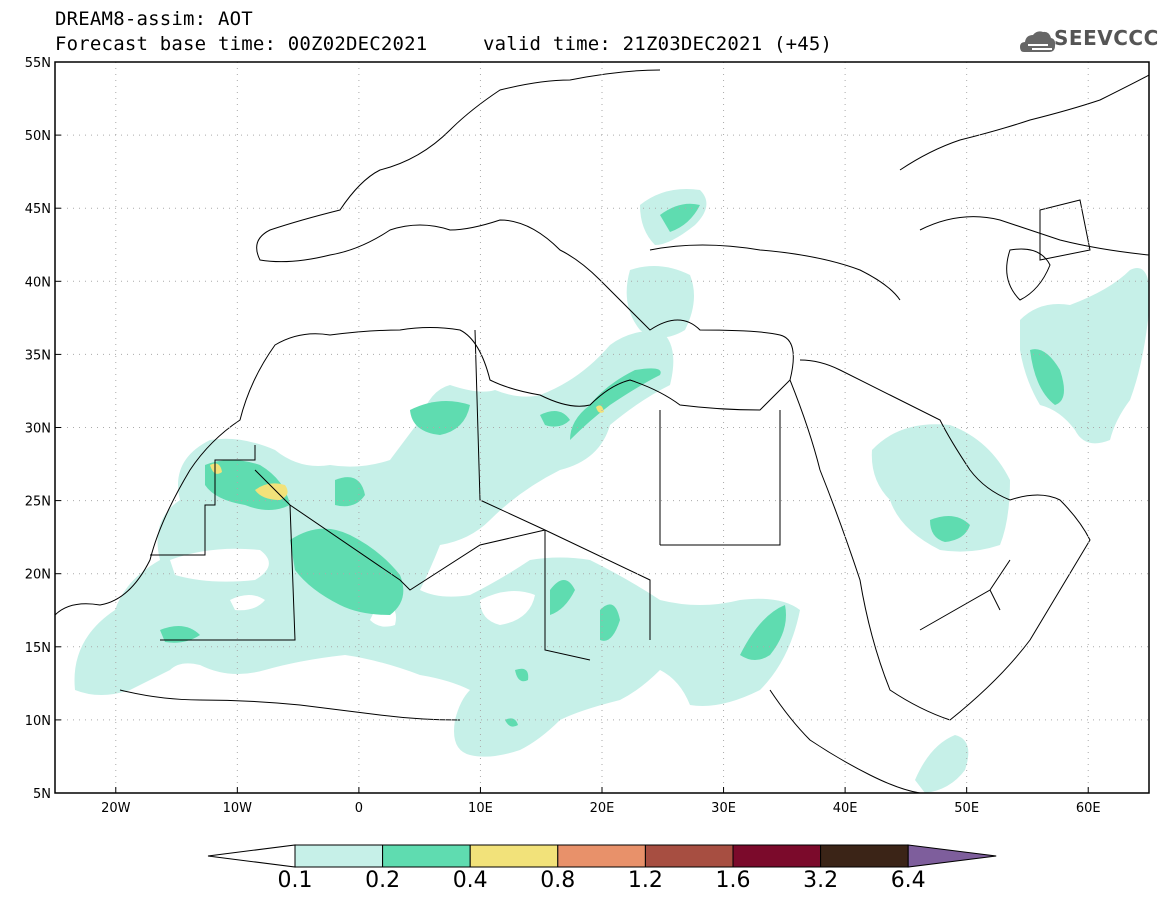  I want to click on lat-label: 20N, so click(38, 575).